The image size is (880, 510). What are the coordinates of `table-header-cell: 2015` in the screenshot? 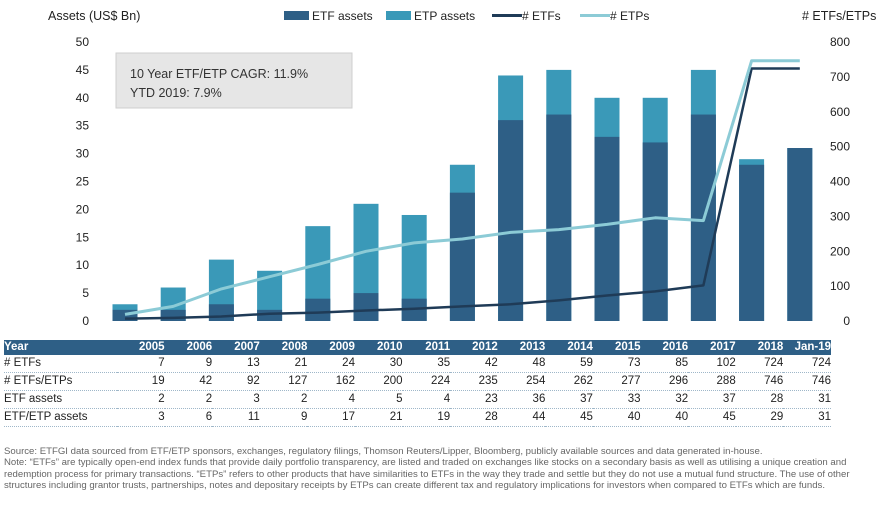 It's located at (616, 347).